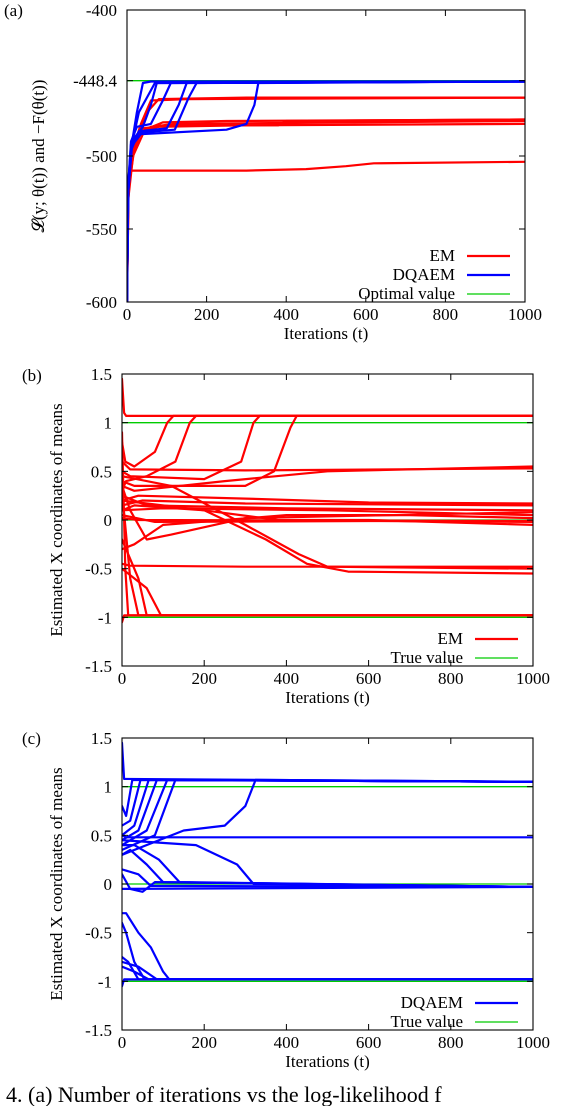  Describe the element at coordinates (98, 666) in the screenshot. I see `y-tick-label: -1.5` at that location.